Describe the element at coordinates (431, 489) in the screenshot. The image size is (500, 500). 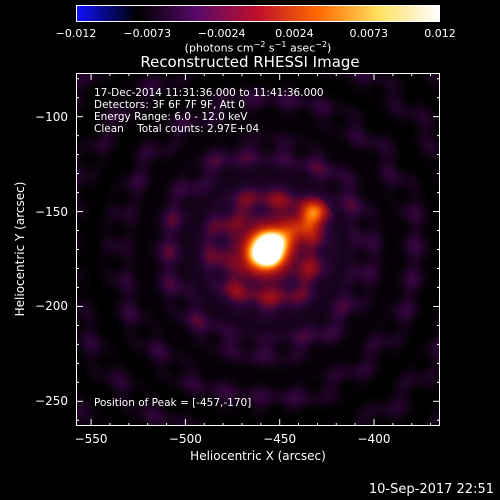
I see `timestamp: 10-Sep-2017 22:51` at that location.